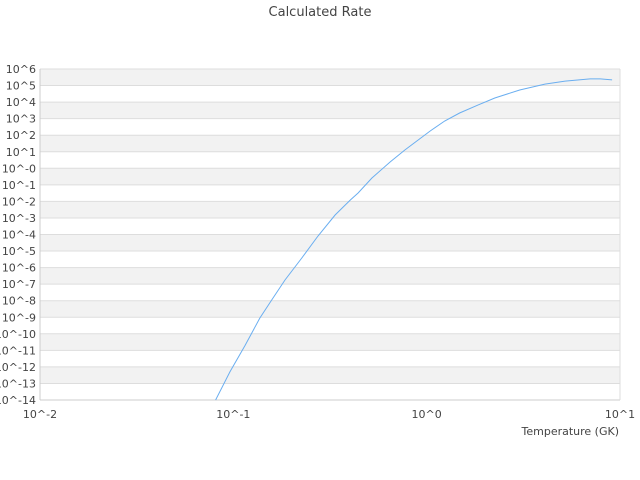  I want to click on y-tick-label: 10^1, so click(21, 152).